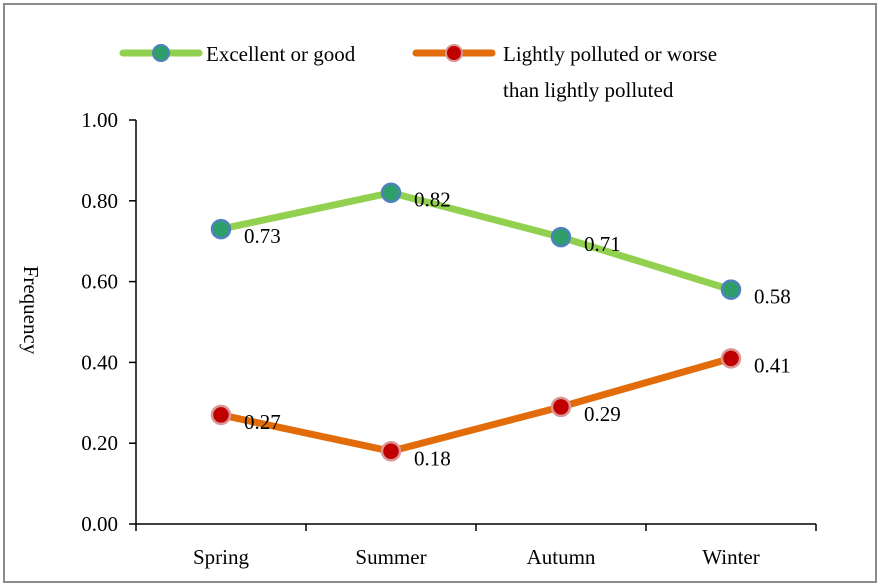 This screenshot has height=588, width=882. Describe the element at coordinates (454, 53) in the screenshot. I see `legend-marker-polluted` at that location.